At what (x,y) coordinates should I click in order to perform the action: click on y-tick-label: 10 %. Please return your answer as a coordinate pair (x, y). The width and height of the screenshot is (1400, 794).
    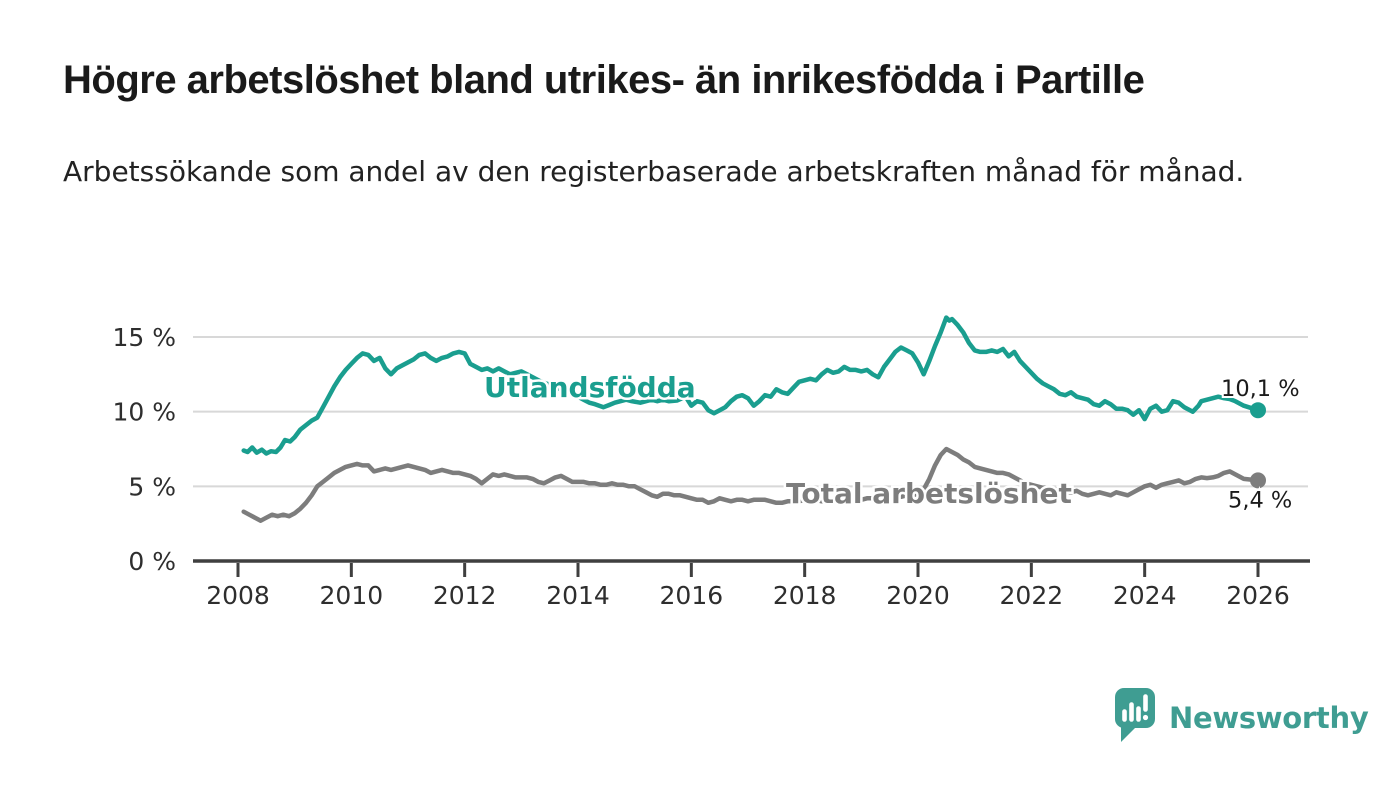
    Looking at the image, I should click on (144, 412).